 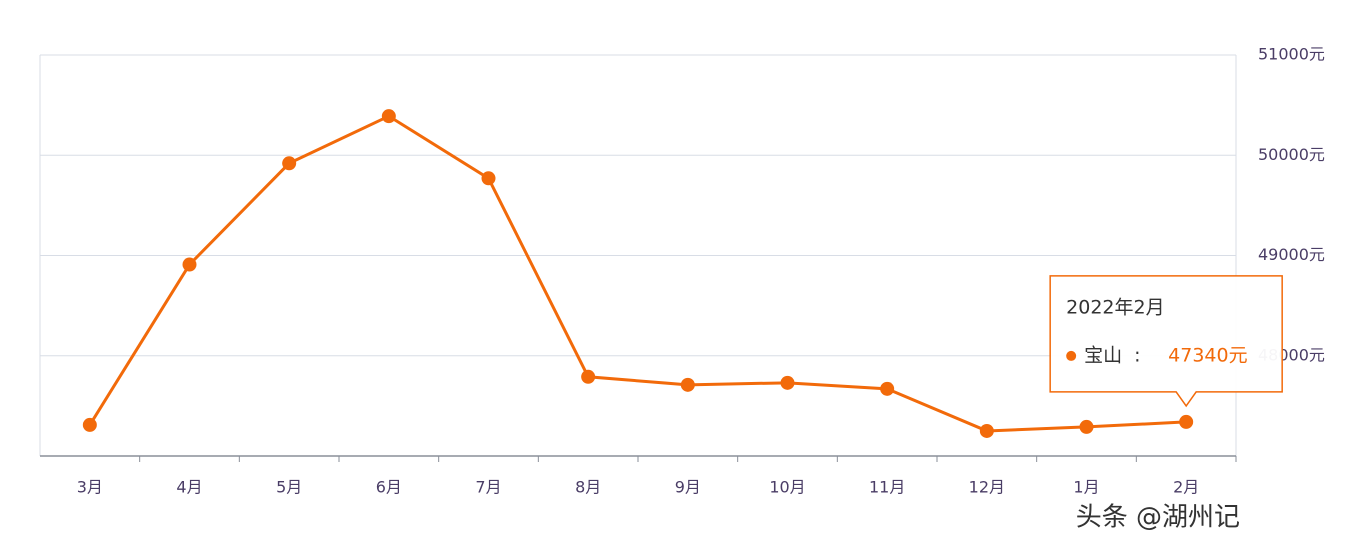 I want to click on y-tick-label: 49000元, so click(x=1291, y=254).